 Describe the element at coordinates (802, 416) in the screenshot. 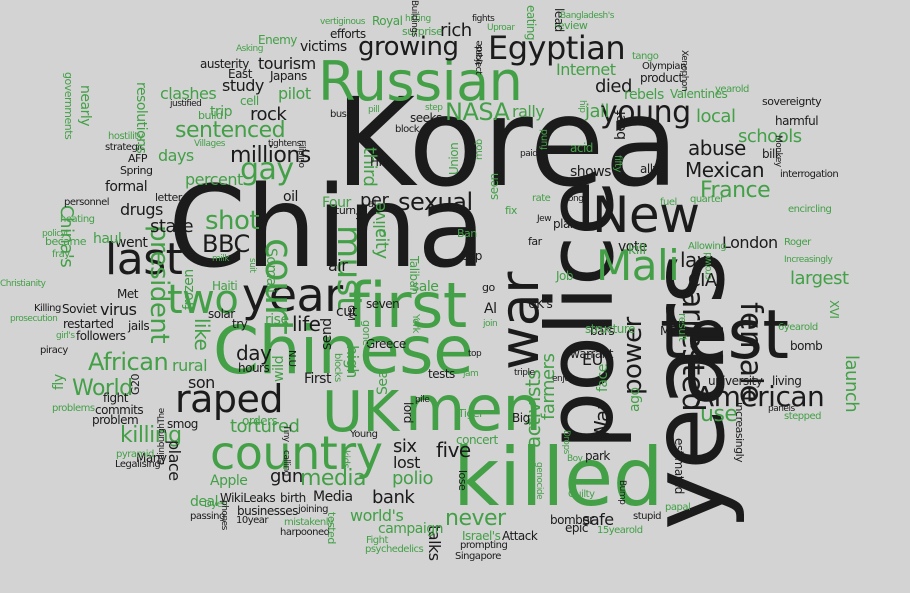

I see `word-stepped: stepped` at that location.